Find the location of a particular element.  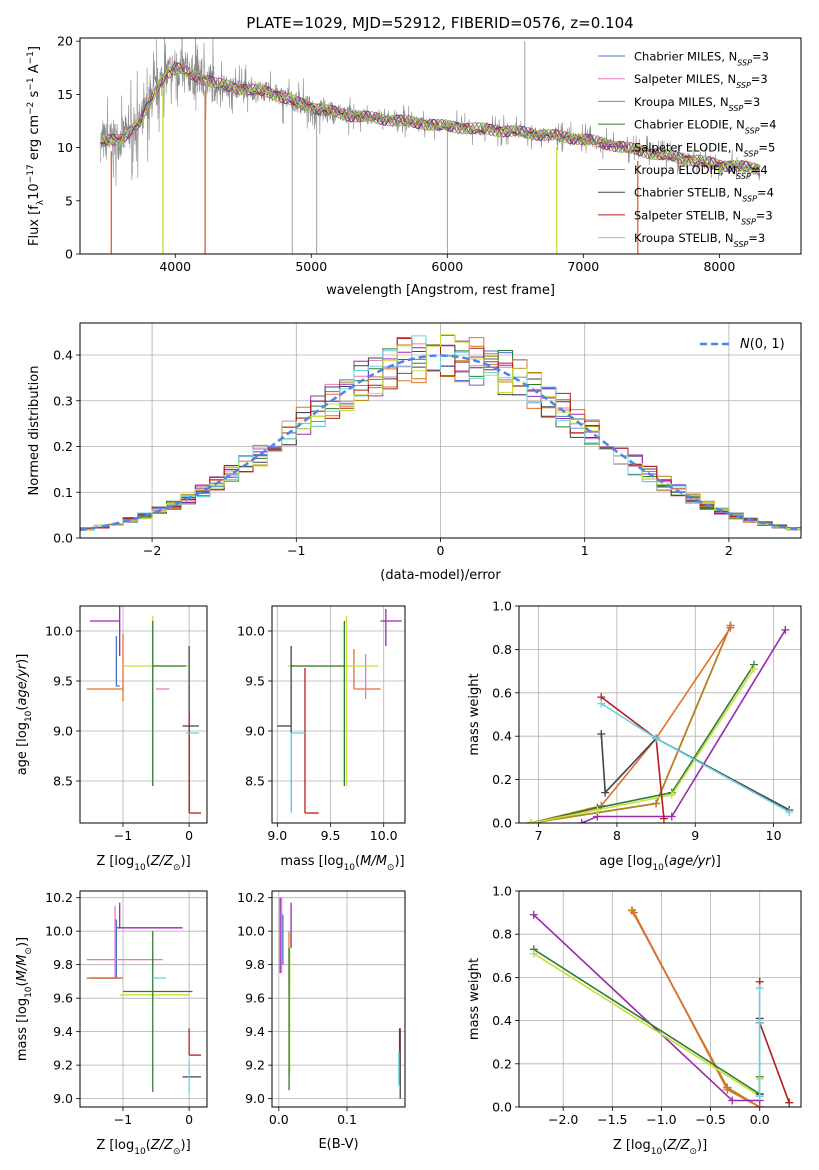

y-axis-label: Normed distribution is located at coordinates (34, 431).